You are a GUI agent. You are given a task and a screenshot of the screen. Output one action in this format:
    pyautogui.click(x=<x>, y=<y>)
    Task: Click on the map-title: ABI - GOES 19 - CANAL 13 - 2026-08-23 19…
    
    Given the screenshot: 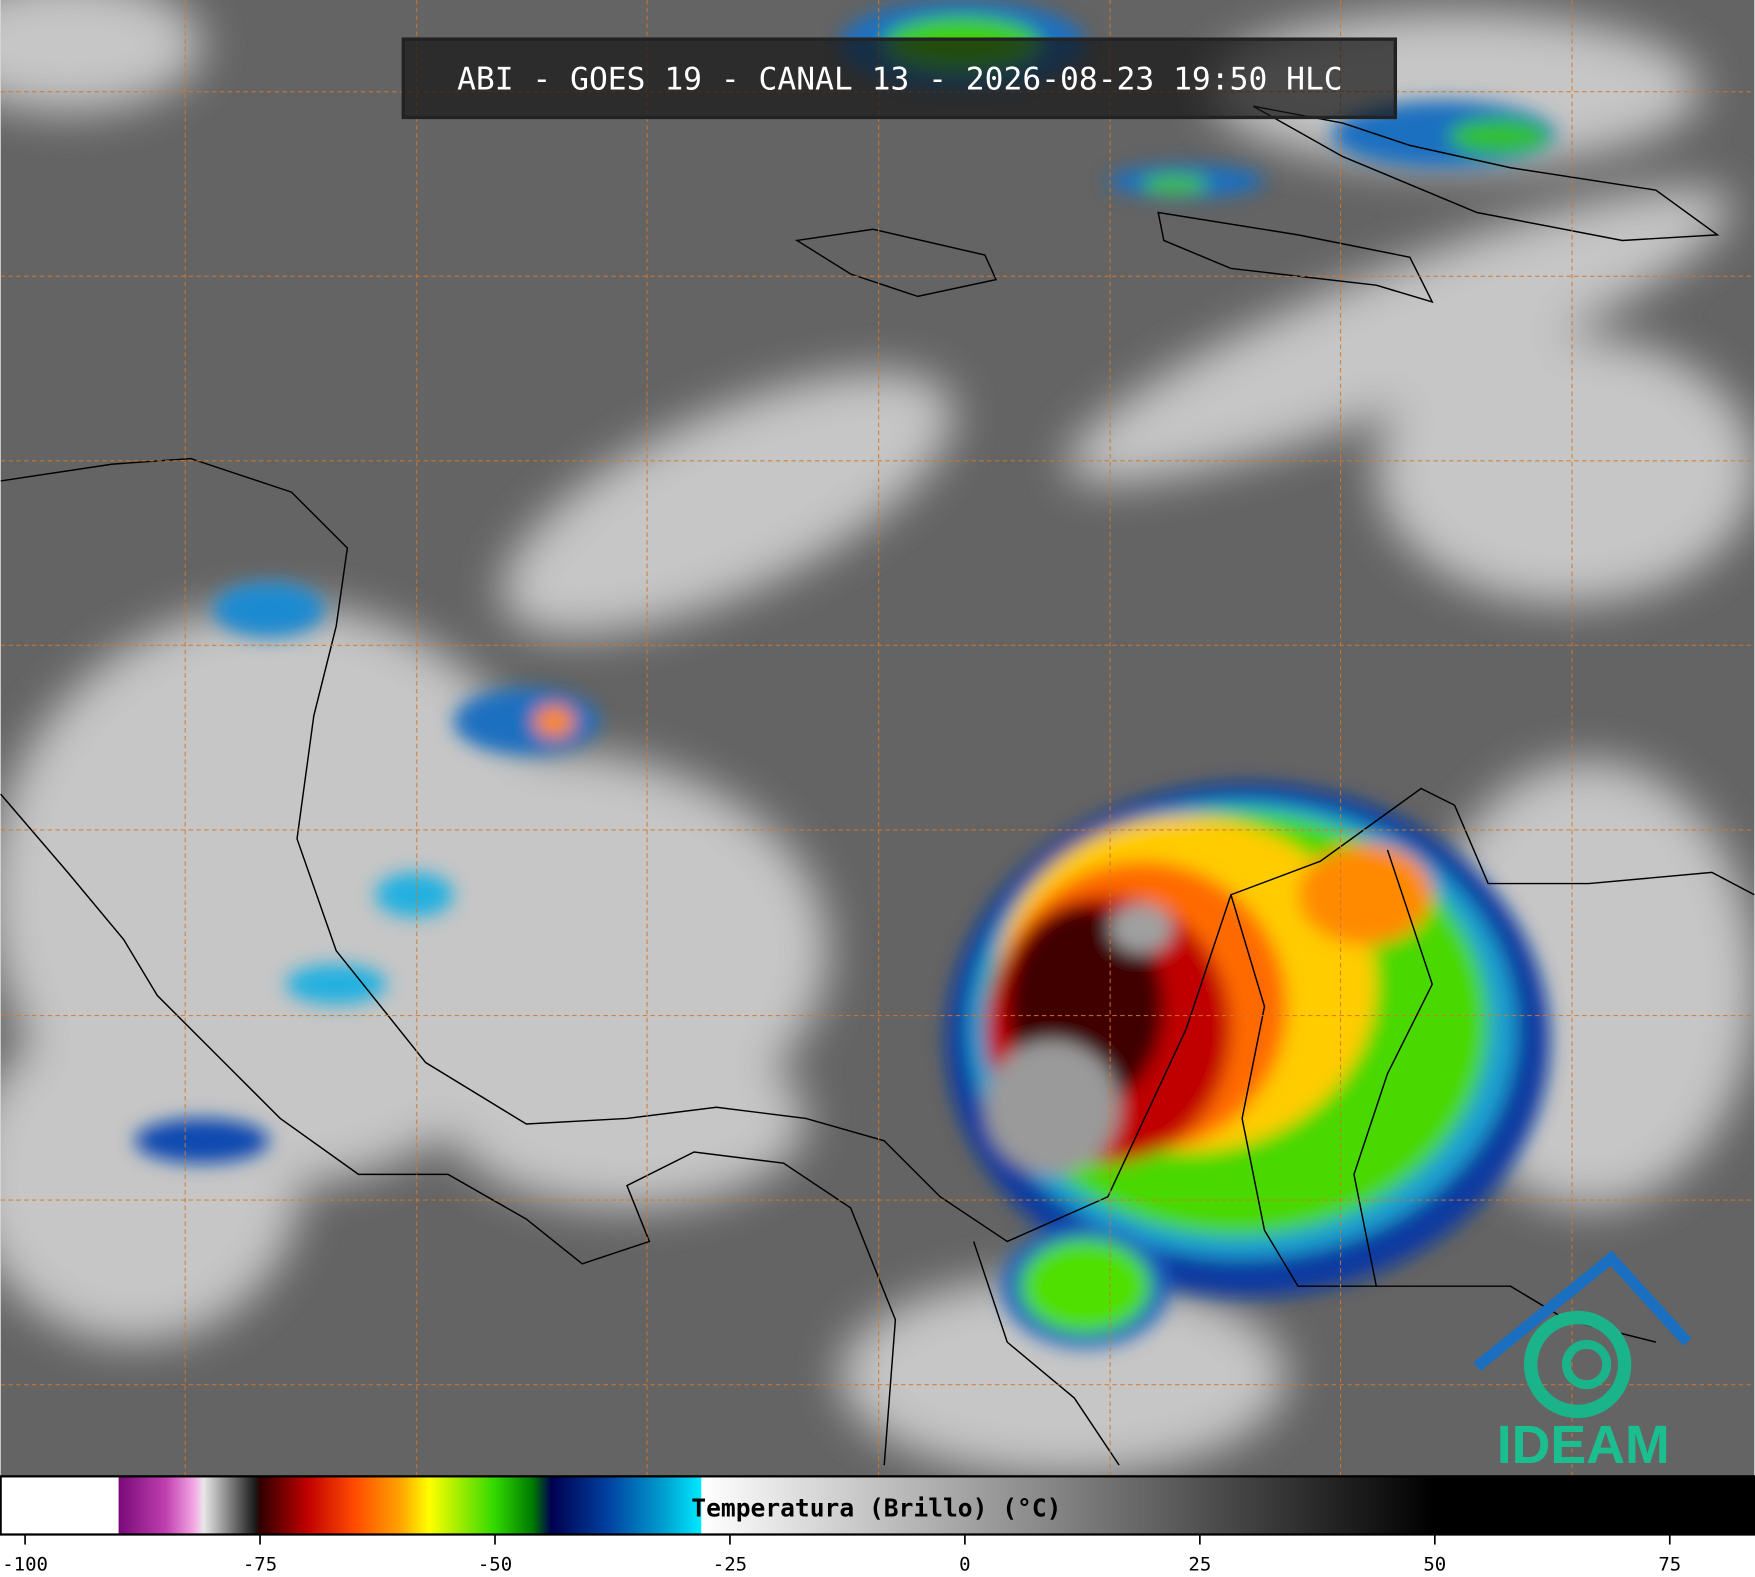 What is the action you would take?
    pyautogui.click(x=900, y=79)
    